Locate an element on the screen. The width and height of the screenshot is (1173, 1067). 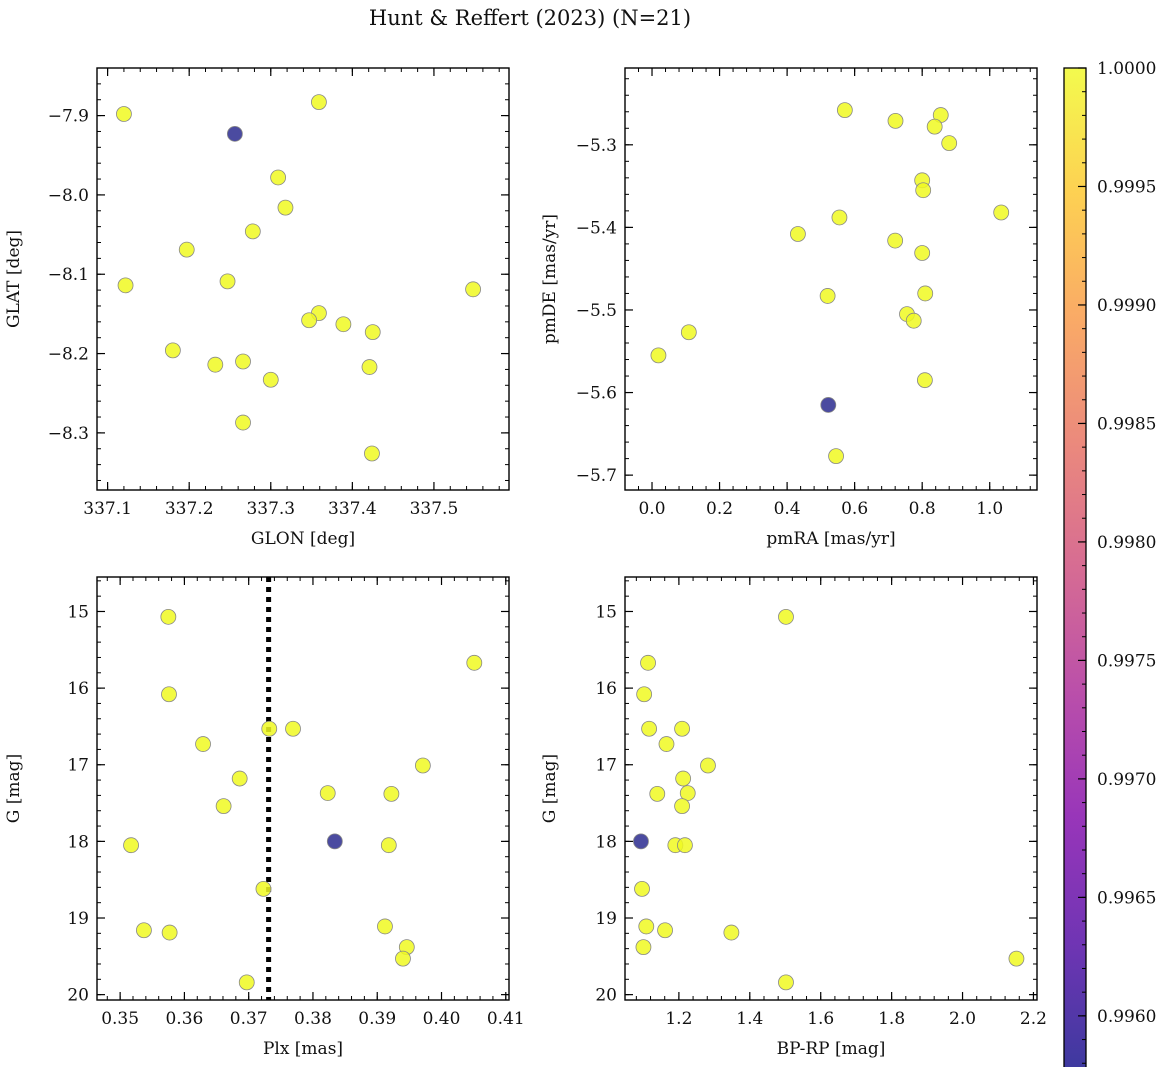
y-tick-label: −8.1 is located at coordinates (68, 275).